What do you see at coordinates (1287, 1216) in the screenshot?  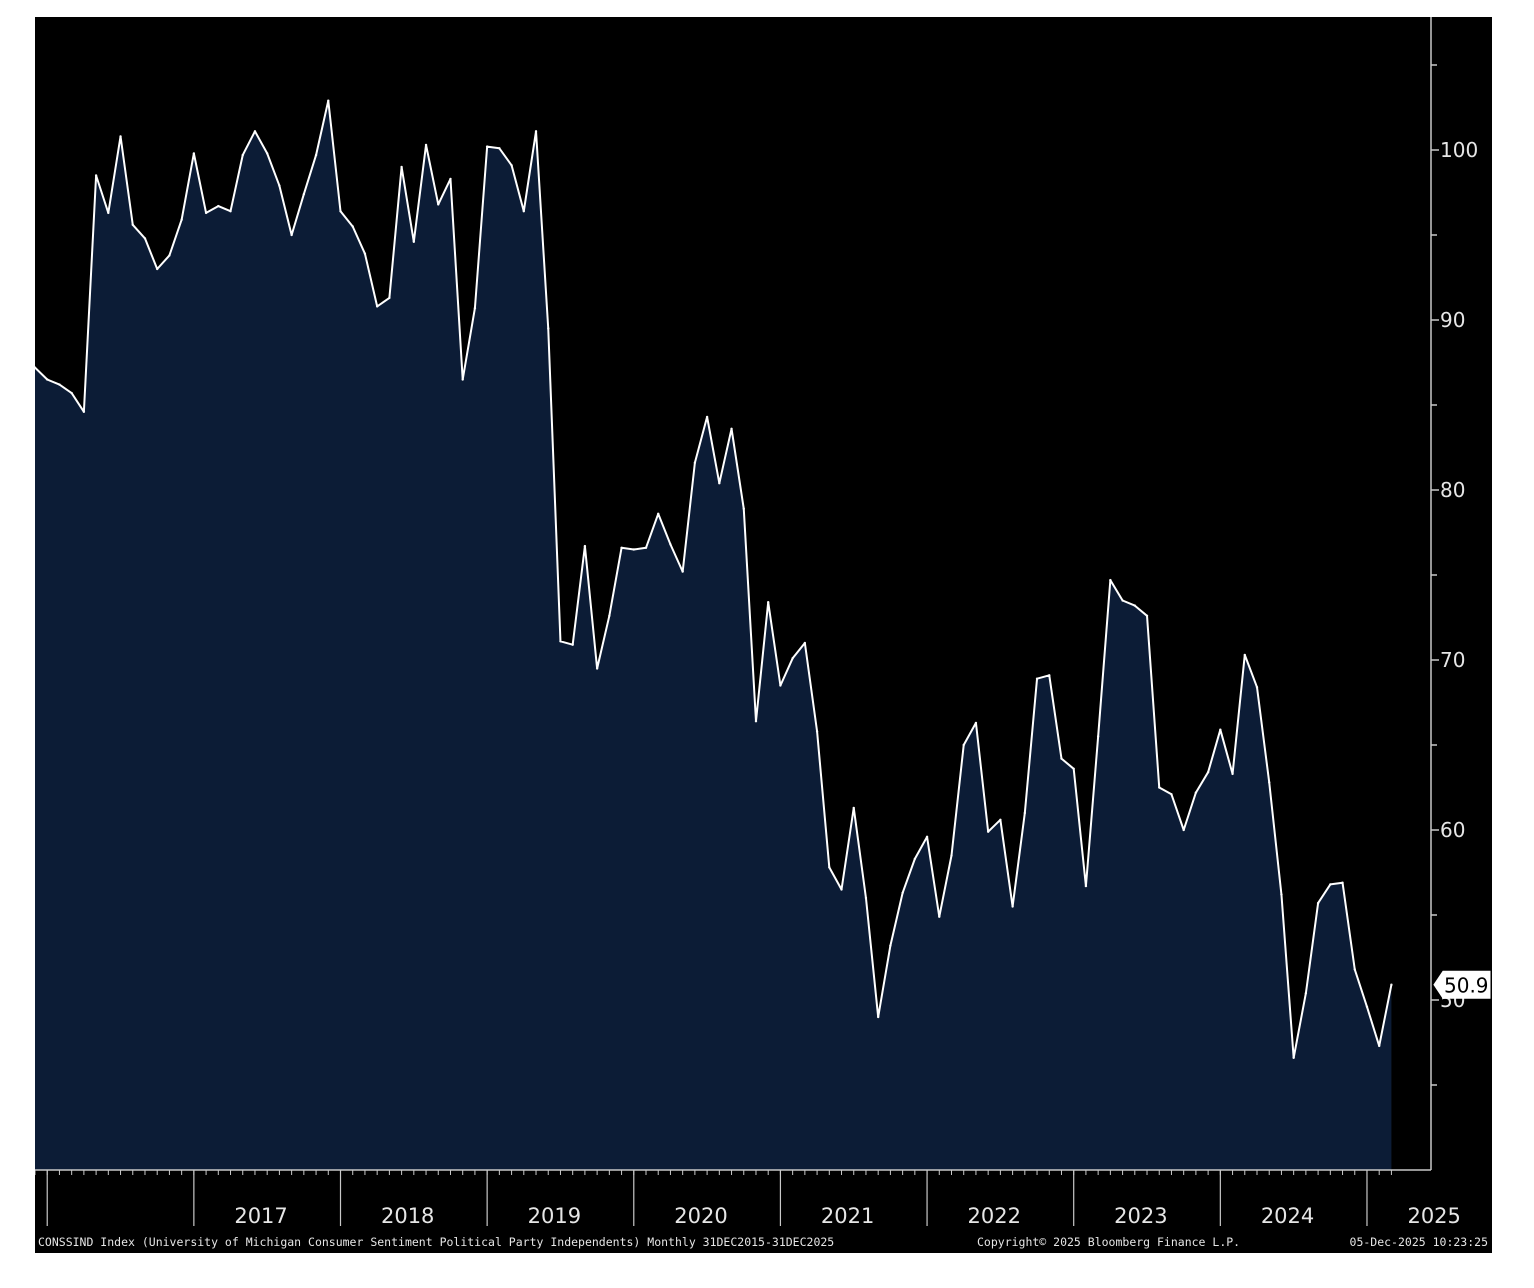 I see `x-tick-label: 2024` at bounding box center [1287, 1216].